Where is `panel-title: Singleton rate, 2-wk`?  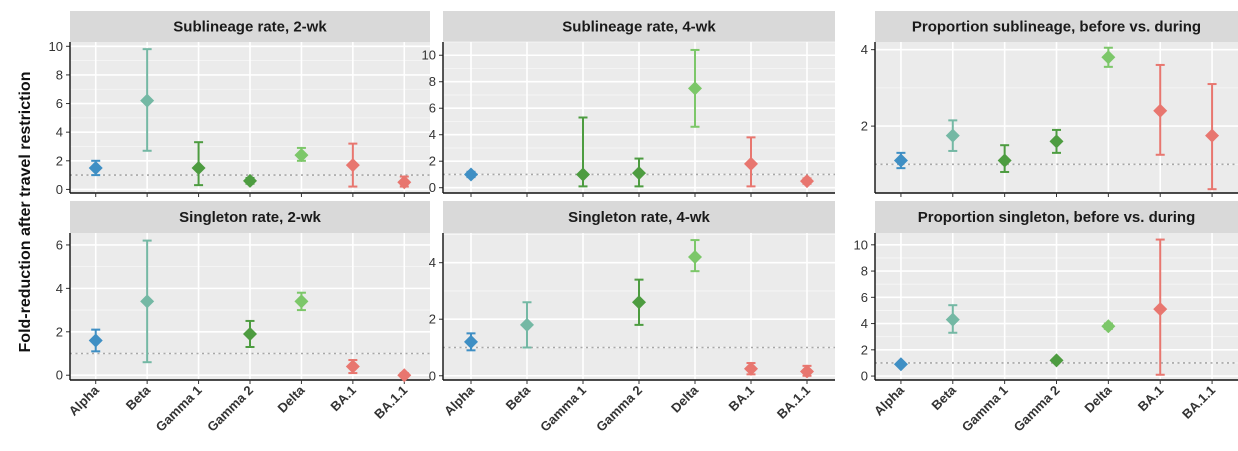
panel-title: Singleton rate, 2-wk is located at coordinates (250, 217).